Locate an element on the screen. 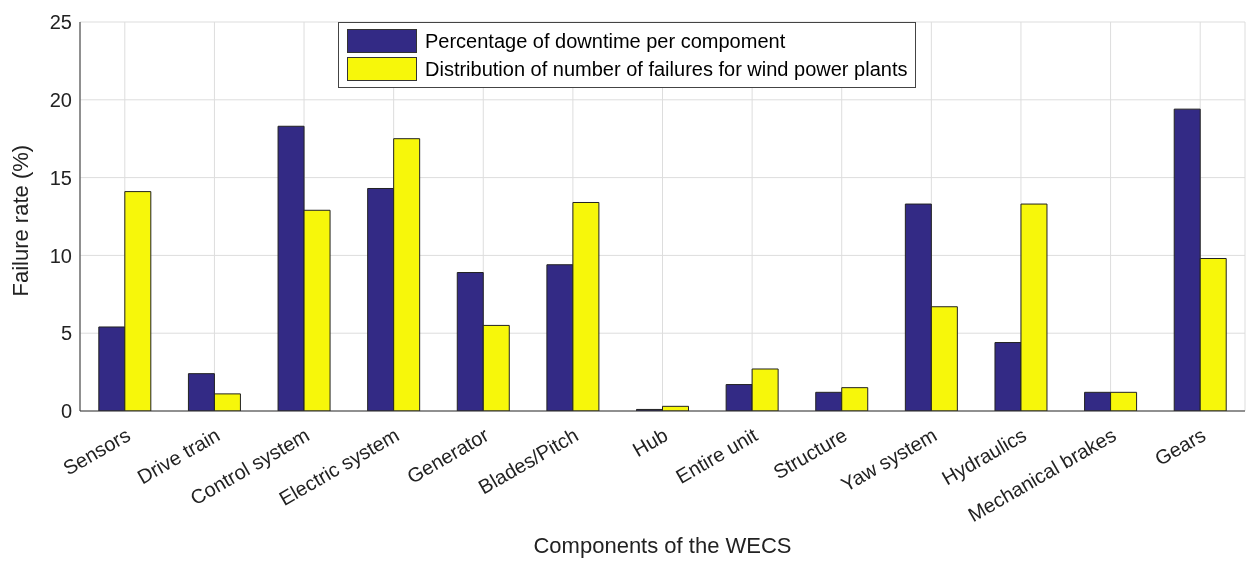  y-tick-label: 5 is located at coordinates (66, 333).